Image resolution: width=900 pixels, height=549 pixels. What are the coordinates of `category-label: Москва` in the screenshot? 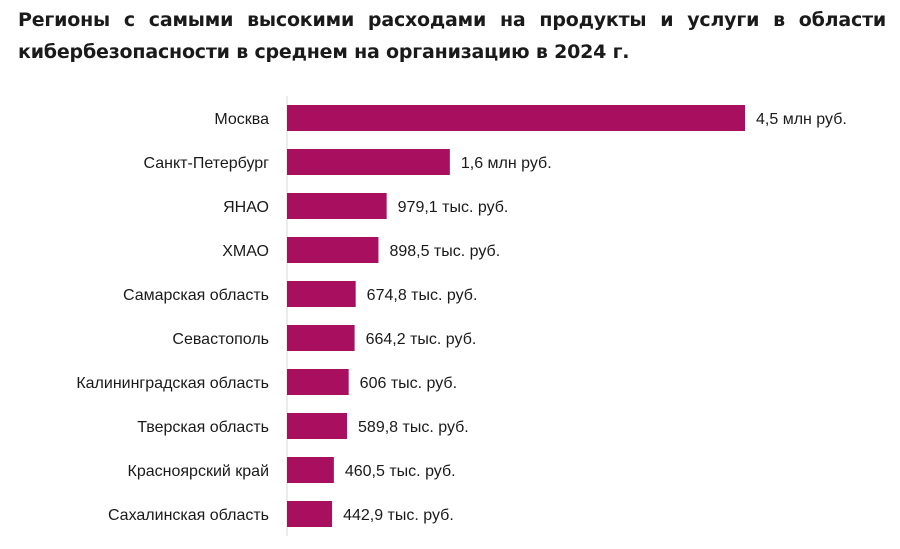 It's located at (241, 119).